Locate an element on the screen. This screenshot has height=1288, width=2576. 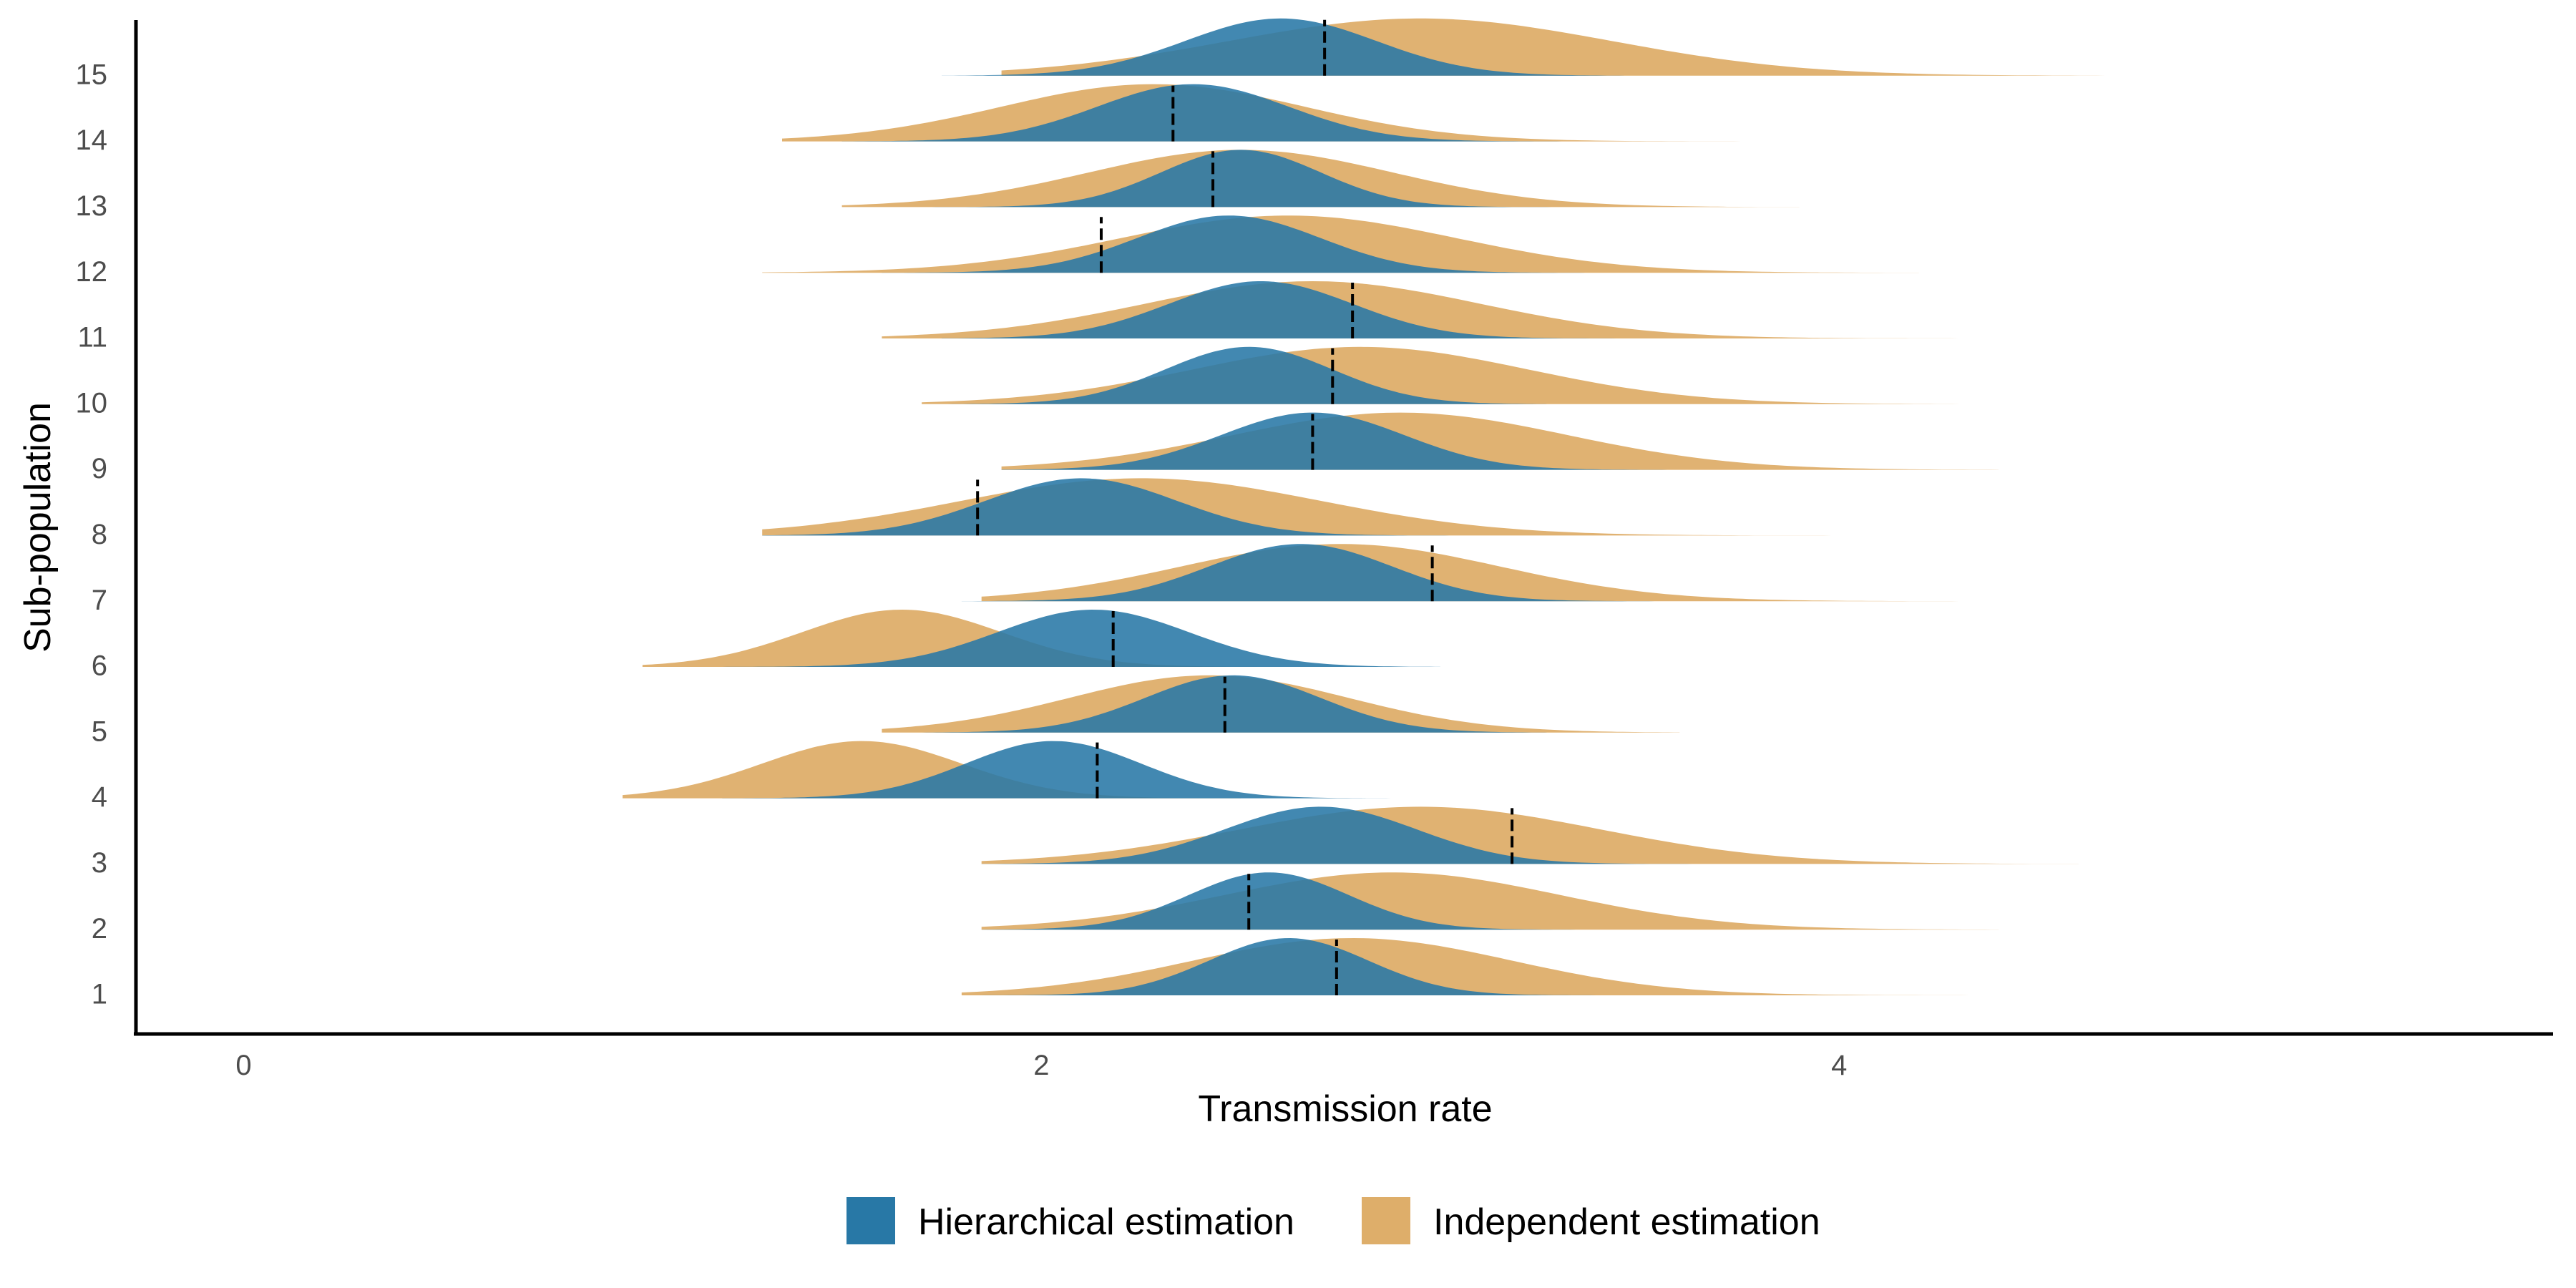
y-tick-label: 2 is located at coordinates (100, 929).